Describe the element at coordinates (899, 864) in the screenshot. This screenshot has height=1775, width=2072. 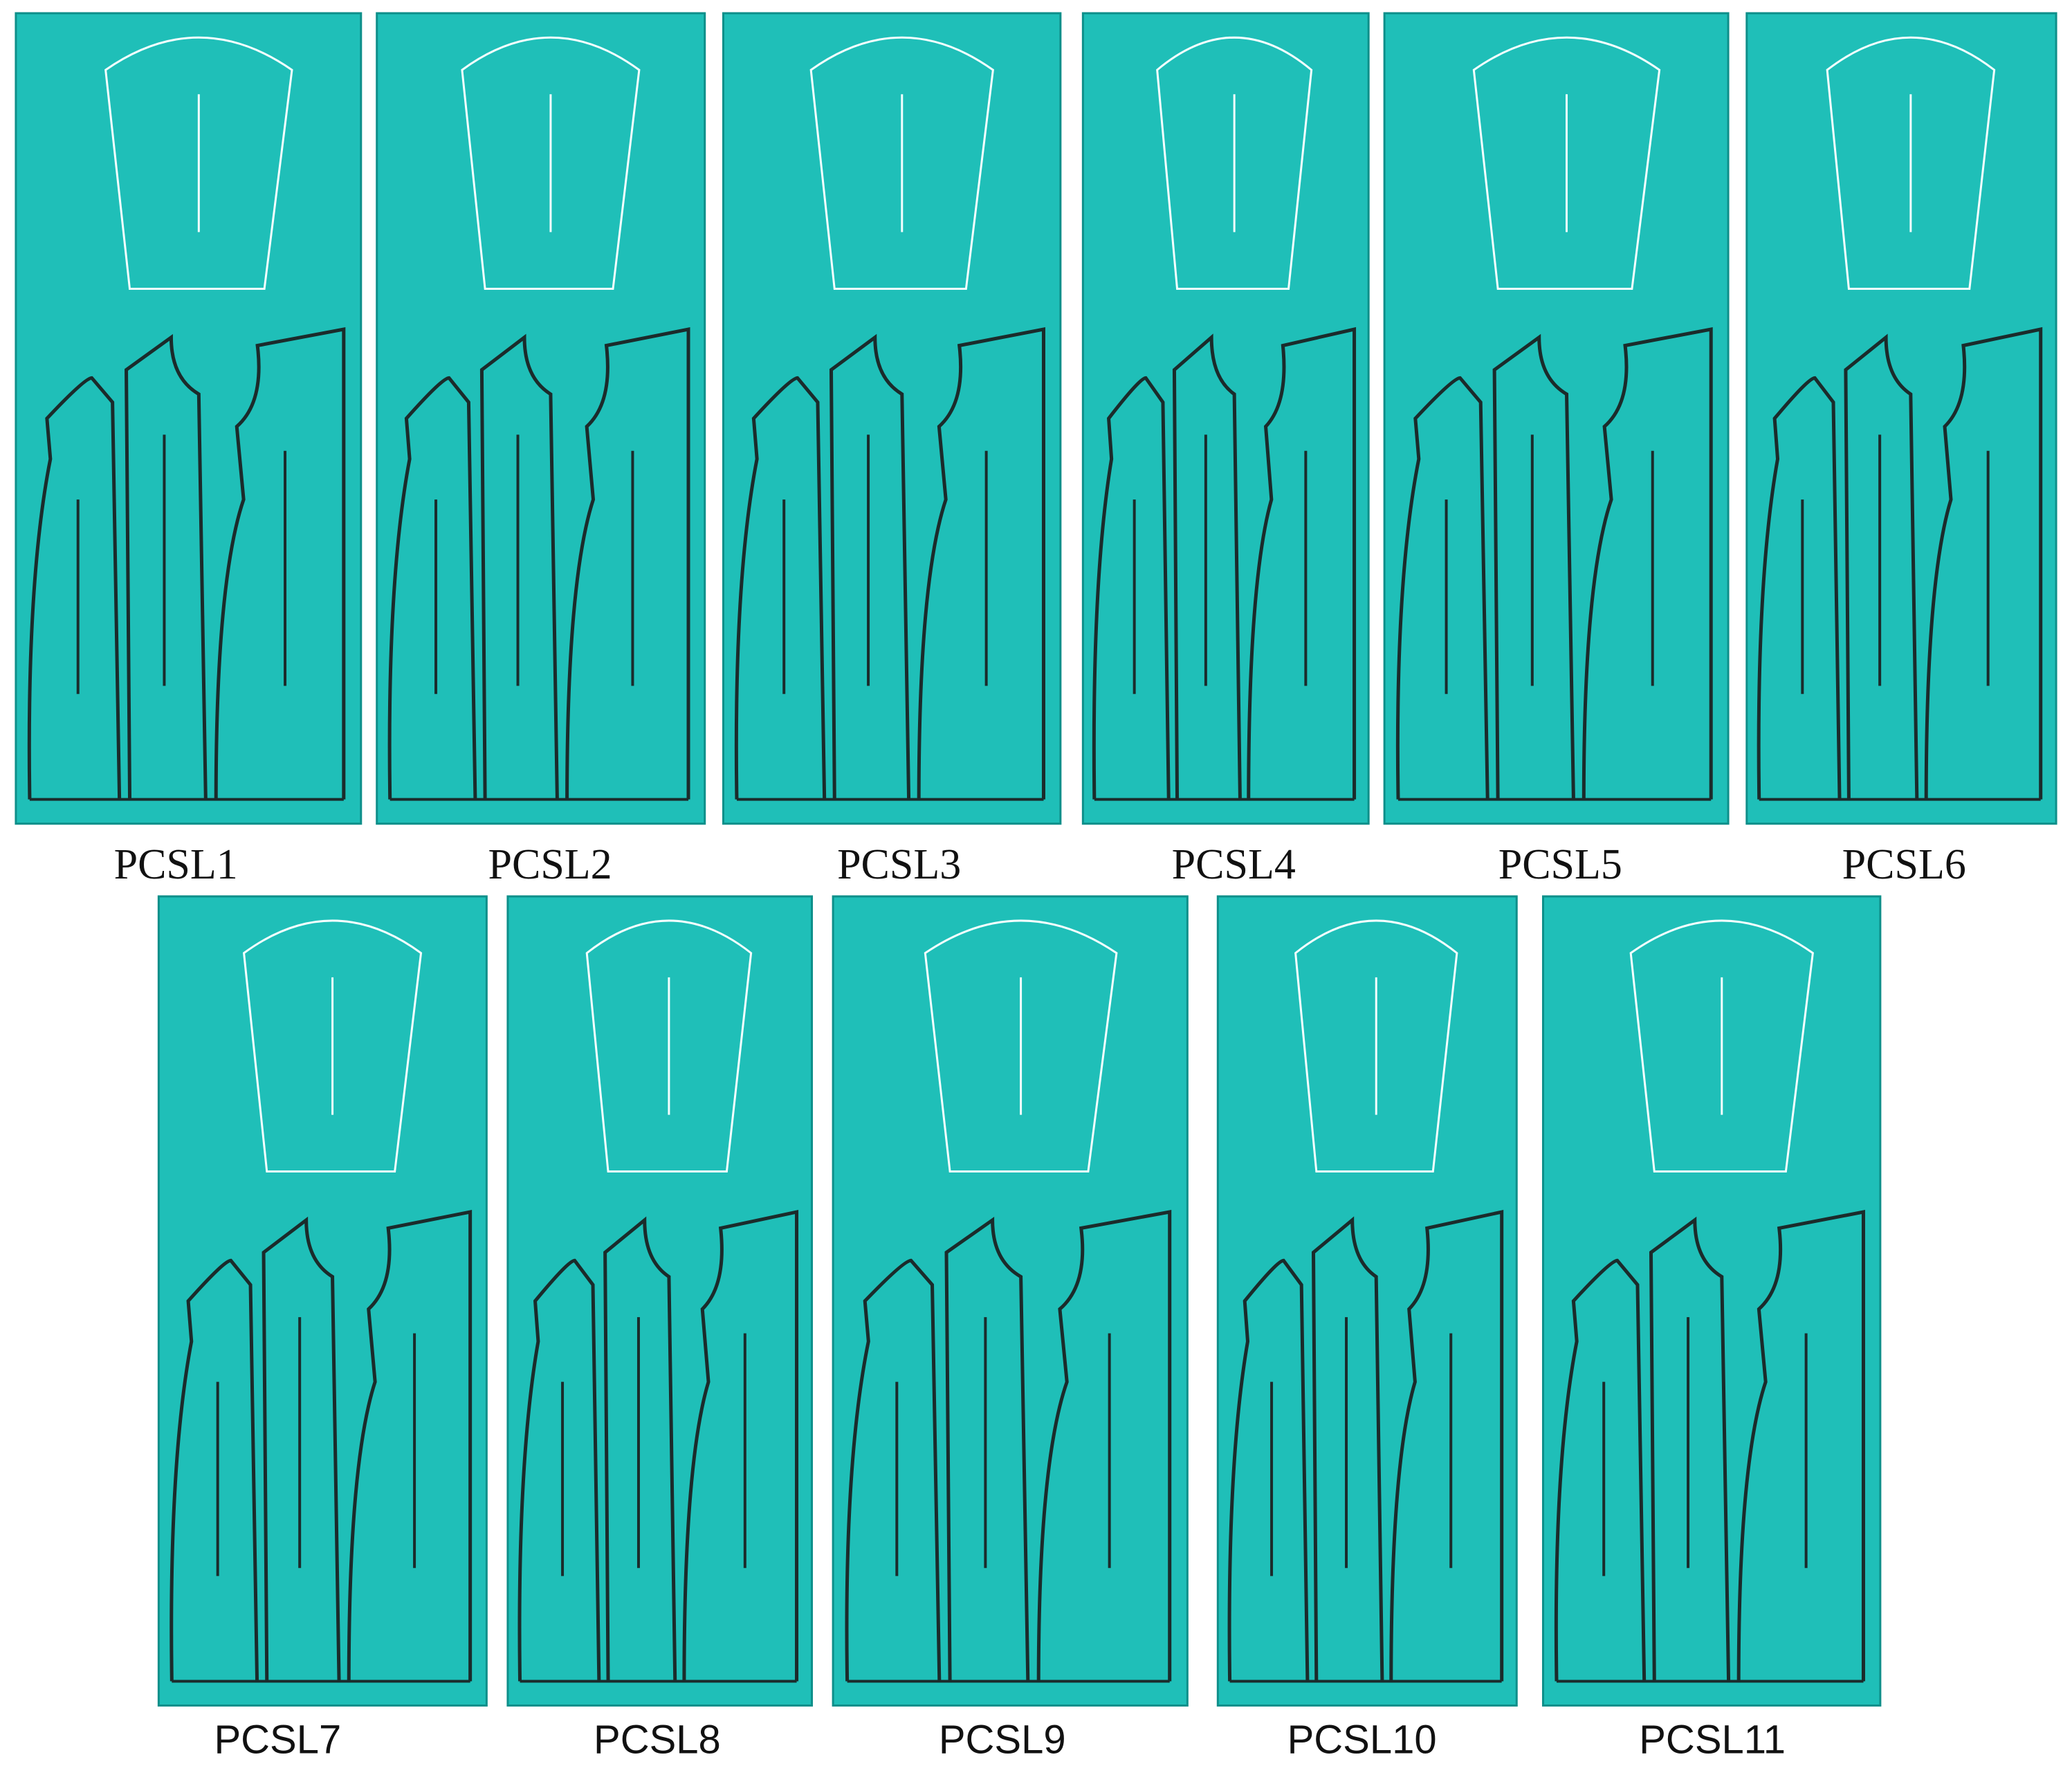
I see `panel-label: PCSL3` at that location.